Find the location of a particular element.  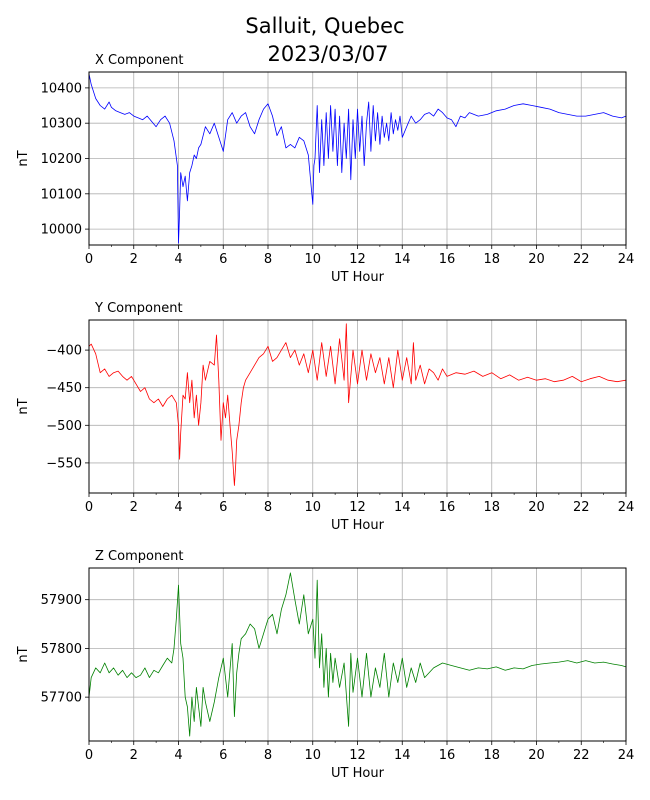

y-y-tick-label: −500 is located at coordinates (64, 426).